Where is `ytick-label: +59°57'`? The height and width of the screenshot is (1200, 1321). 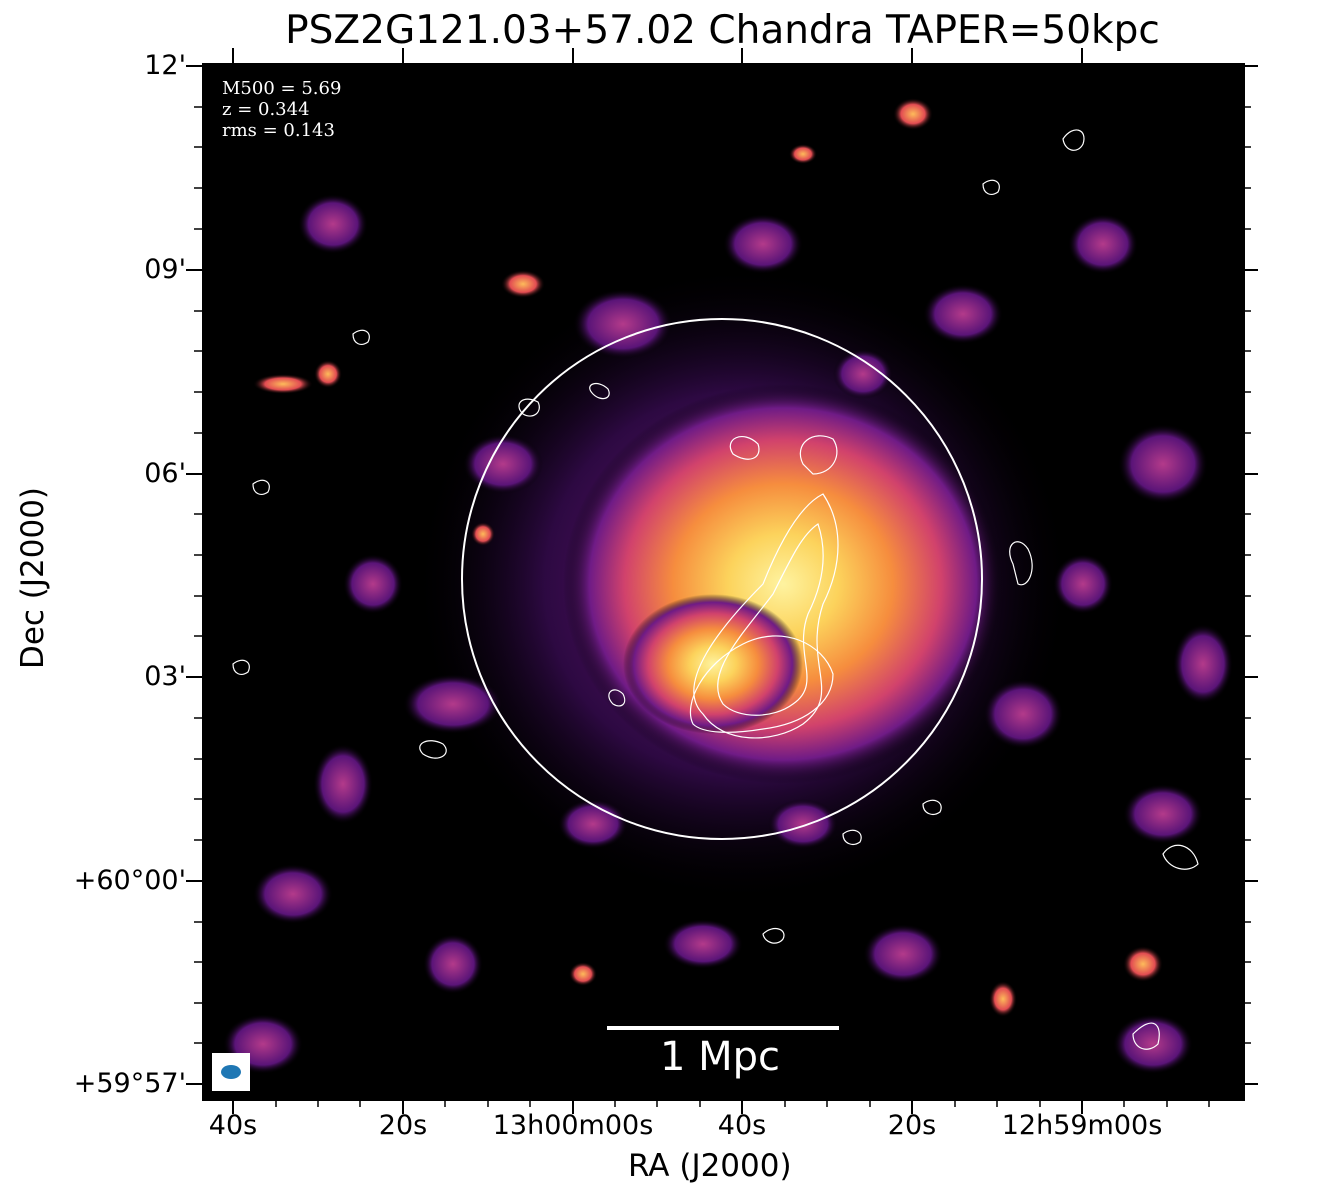
ytick-label: +59°57' is located at coordinates (129, 1083).